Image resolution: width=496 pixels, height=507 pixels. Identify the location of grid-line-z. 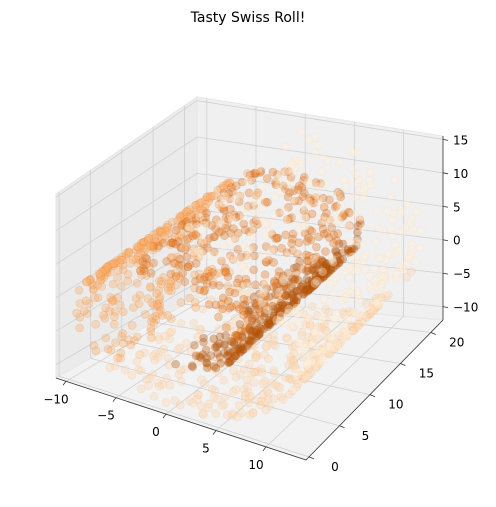
(249, 288).